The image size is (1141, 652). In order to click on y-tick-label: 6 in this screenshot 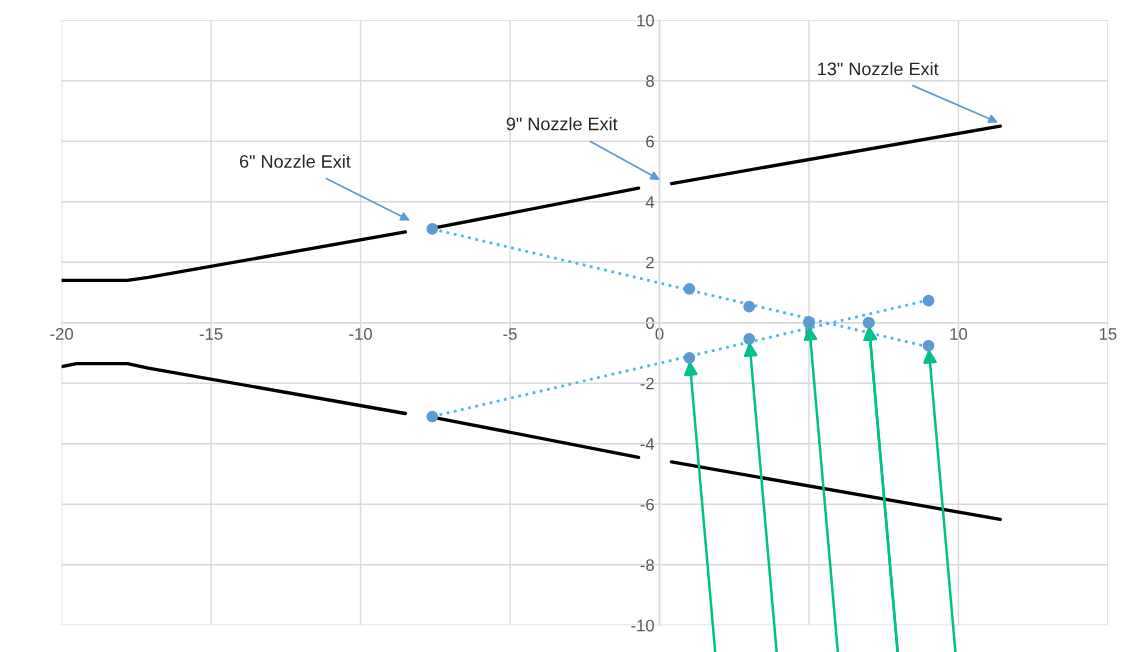, I will do `click(650, 141)`.